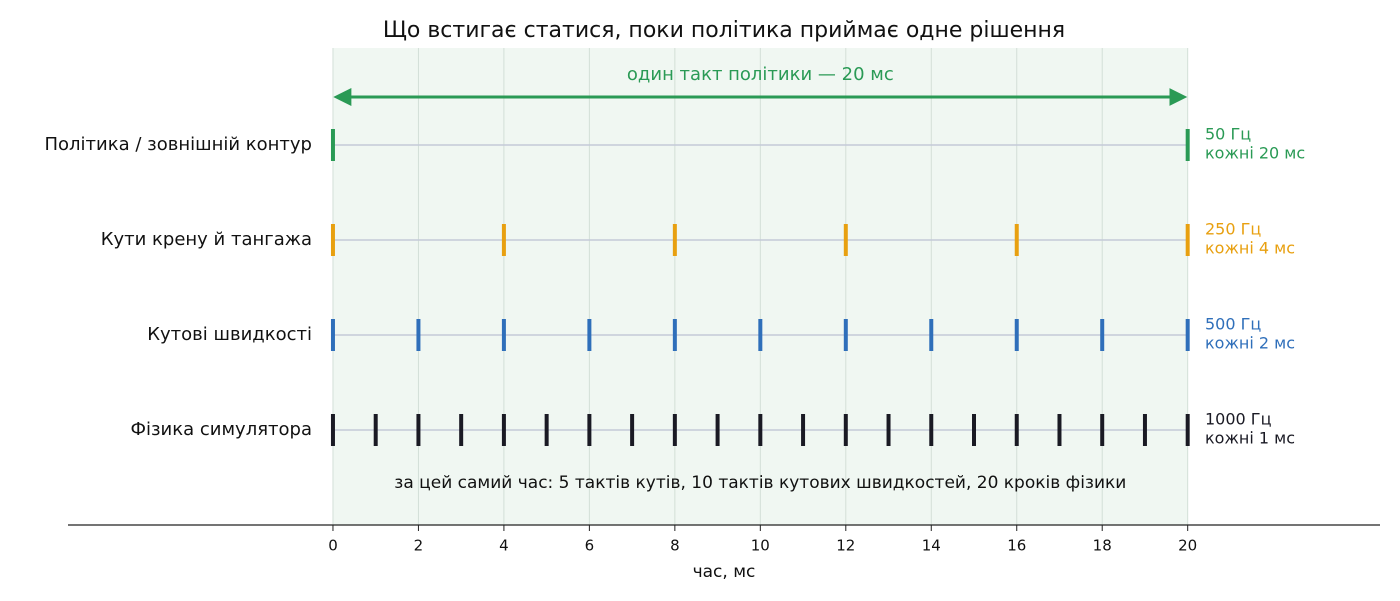 The height and width of the screenshot is (601, 1400). What do you see at coordinates (1250, 248) in the screenshot?
I see `period-label: кожні 4 мс` at bounding box center [1250, 248].